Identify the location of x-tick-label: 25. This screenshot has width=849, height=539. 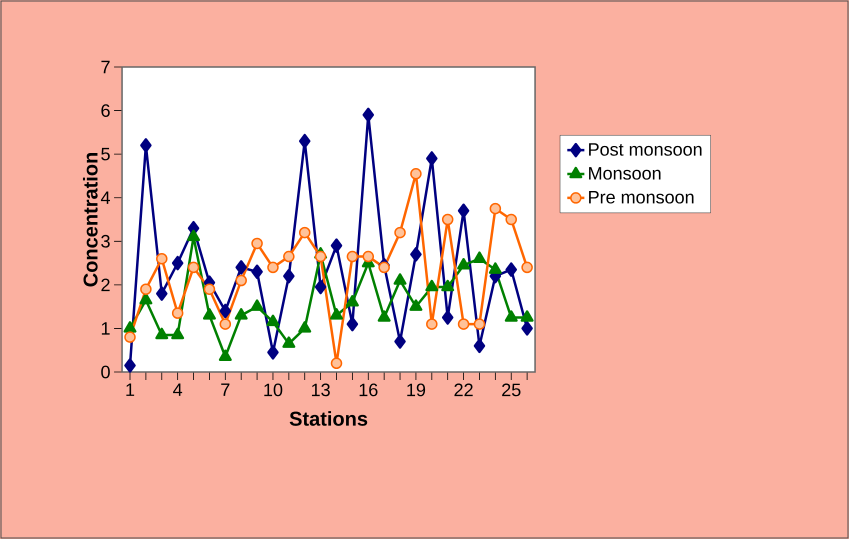
(511, 390).